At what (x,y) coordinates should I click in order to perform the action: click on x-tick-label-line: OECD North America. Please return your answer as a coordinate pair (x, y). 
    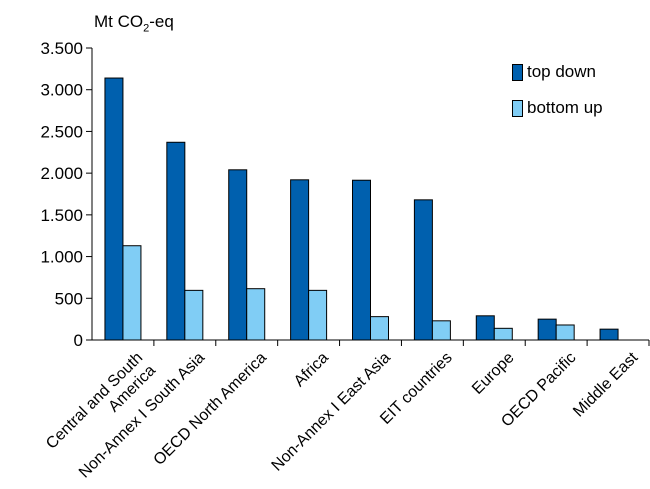
    Looking at the image, I should click on (211, 409).